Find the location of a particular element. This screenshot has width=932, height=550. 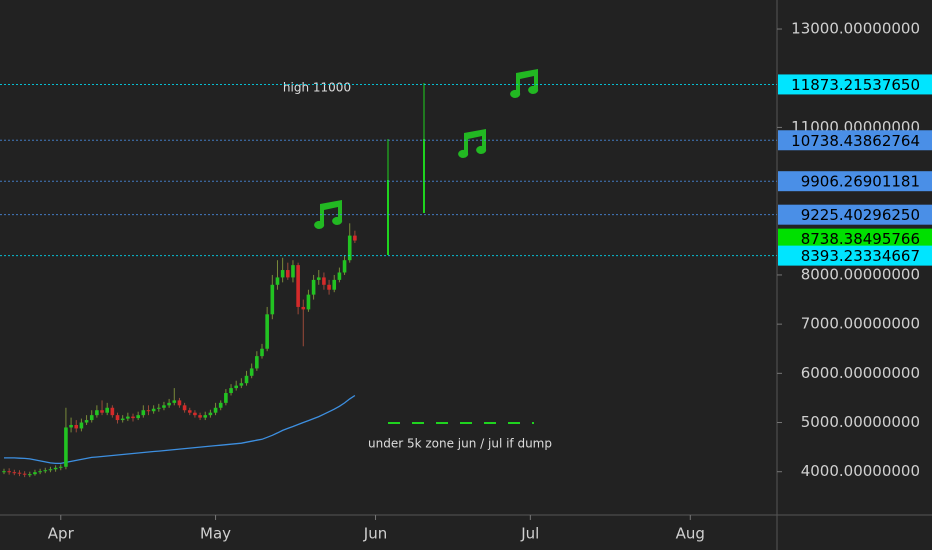

y-tick-label: 4000.00000000 is located at coordinates (860, 471).